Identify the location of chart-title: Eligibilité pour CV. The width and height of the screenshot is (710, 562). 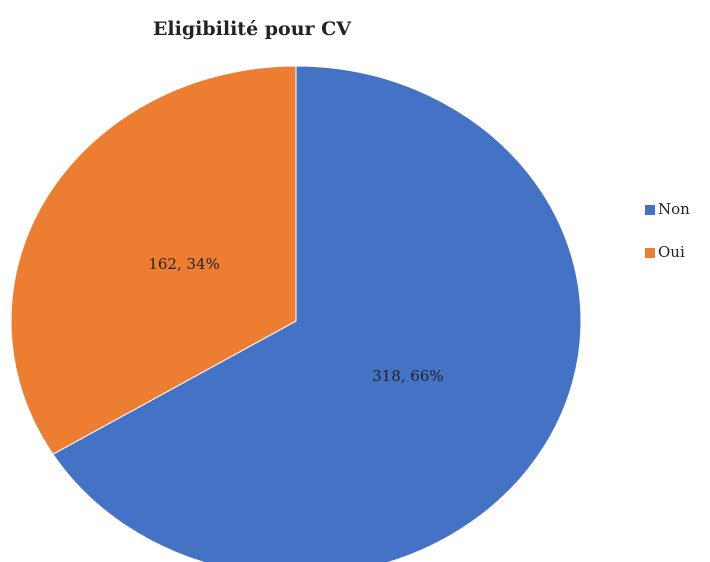
(252, 29).